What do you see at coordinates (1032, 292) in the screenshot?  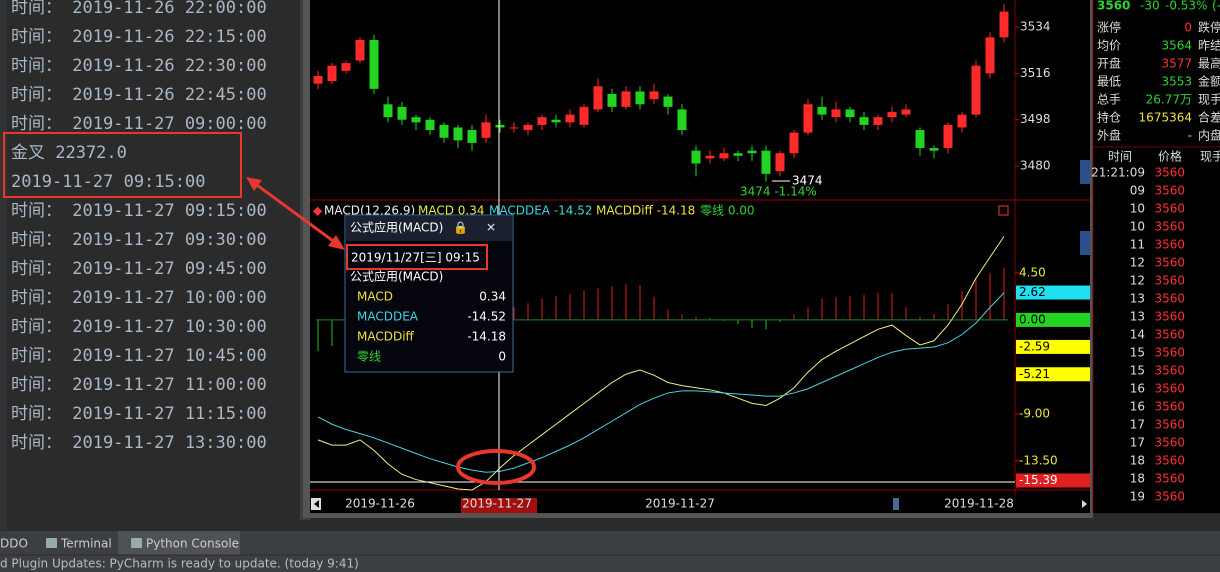 I see `macd-tick-label: 2.62` at bounding box center [1032, 292].